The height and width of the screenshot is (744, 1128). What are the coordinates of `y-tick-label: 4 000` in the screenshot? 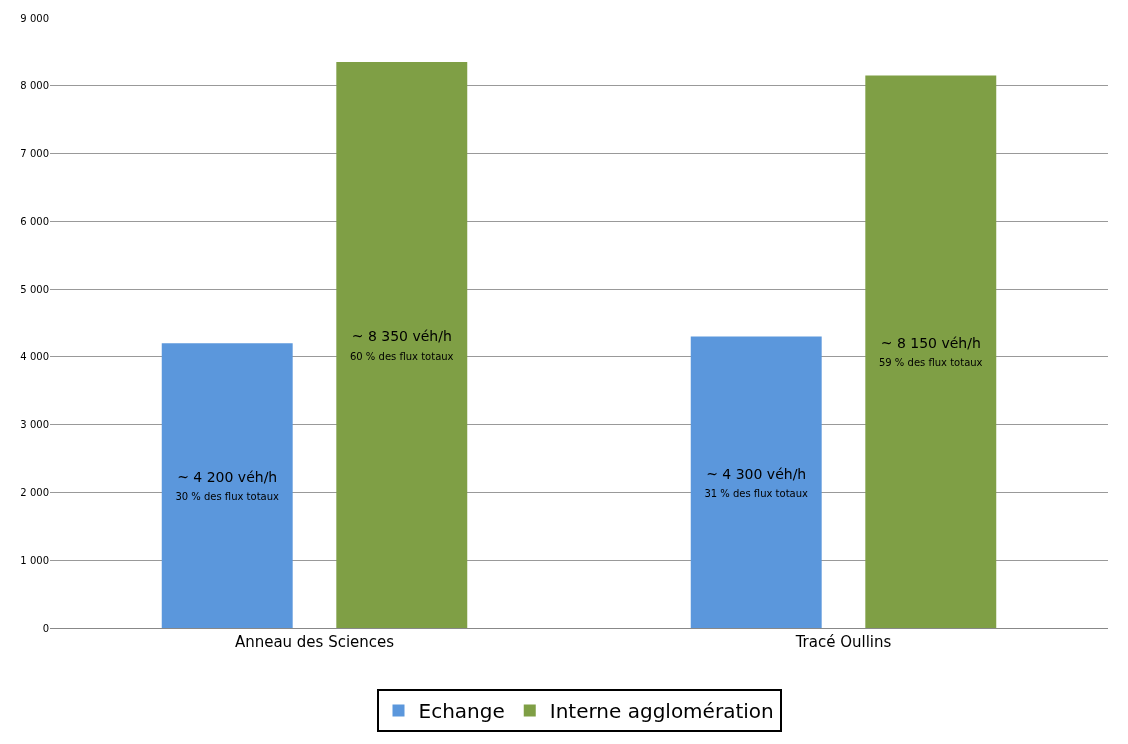 It's located at (34, 357).